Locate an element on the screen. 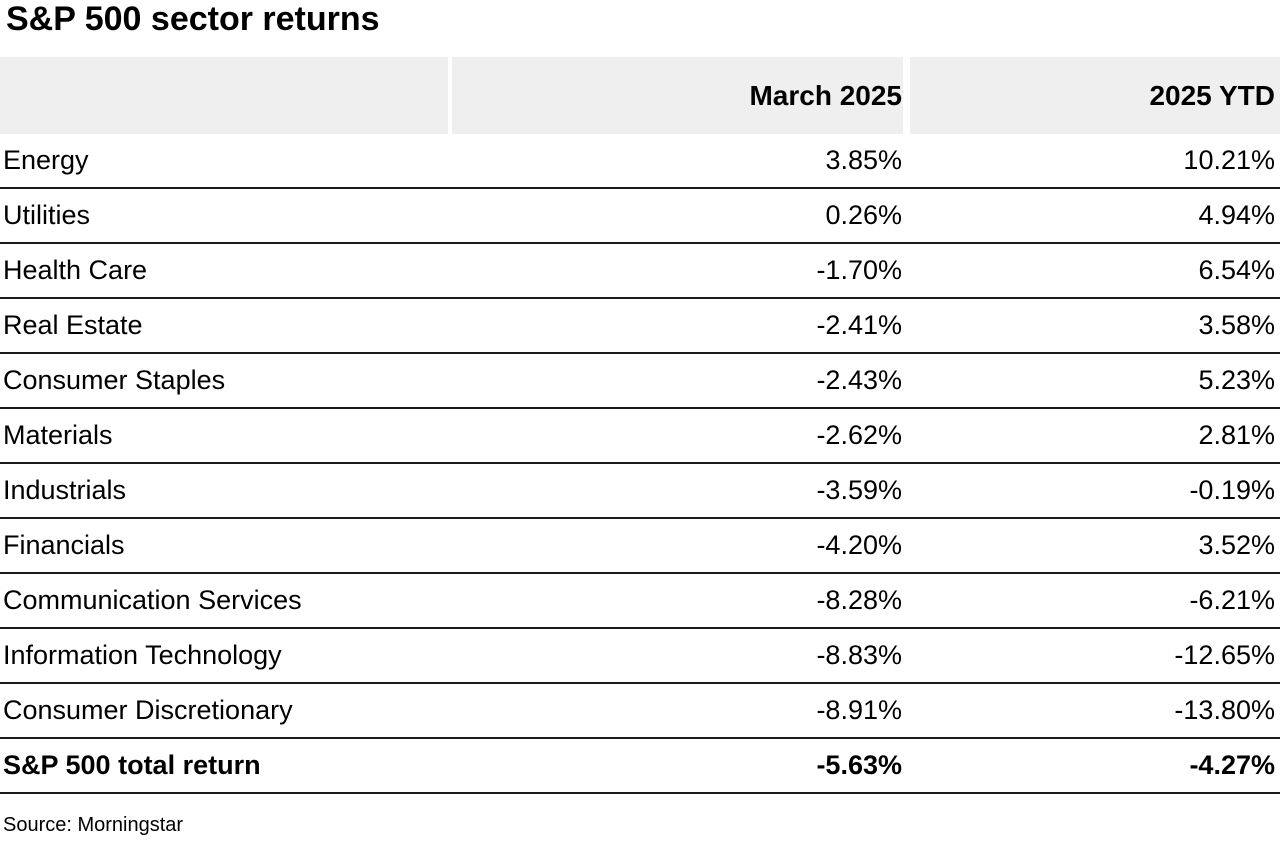  march-value: -2.62% is located at coordinates (859, 435).